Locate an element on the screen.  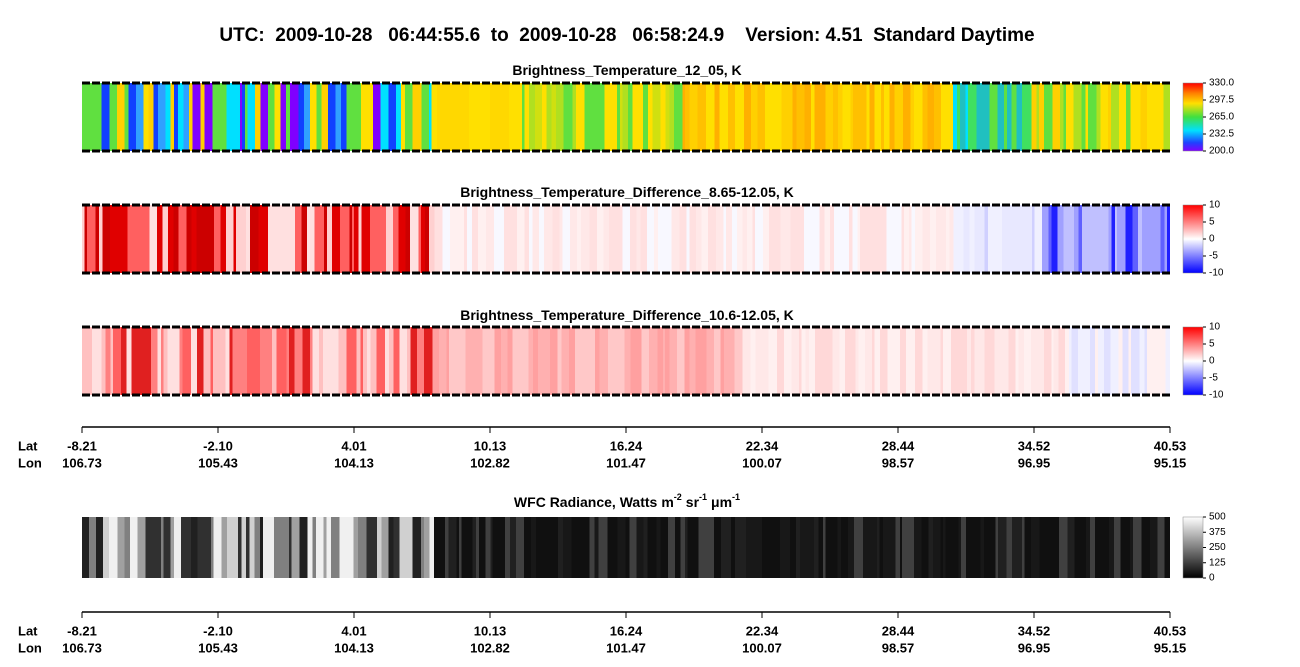
colorbar-label: 125 is located at coordinates (1217, 562).